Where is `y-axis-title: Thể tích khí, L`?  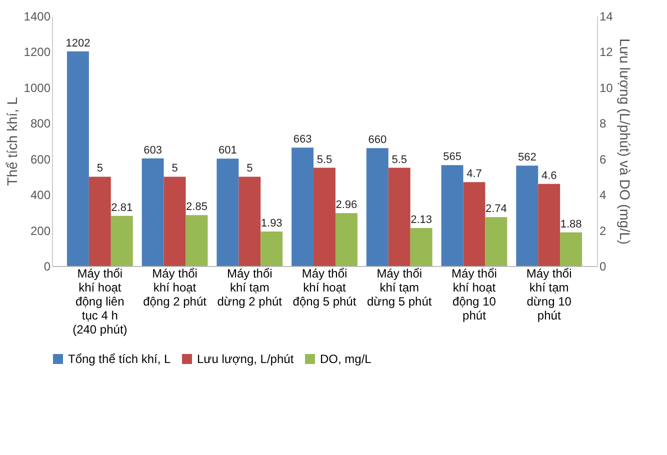
y-axis-title: Thể tích khí, L is located at coordinates (12, 141).